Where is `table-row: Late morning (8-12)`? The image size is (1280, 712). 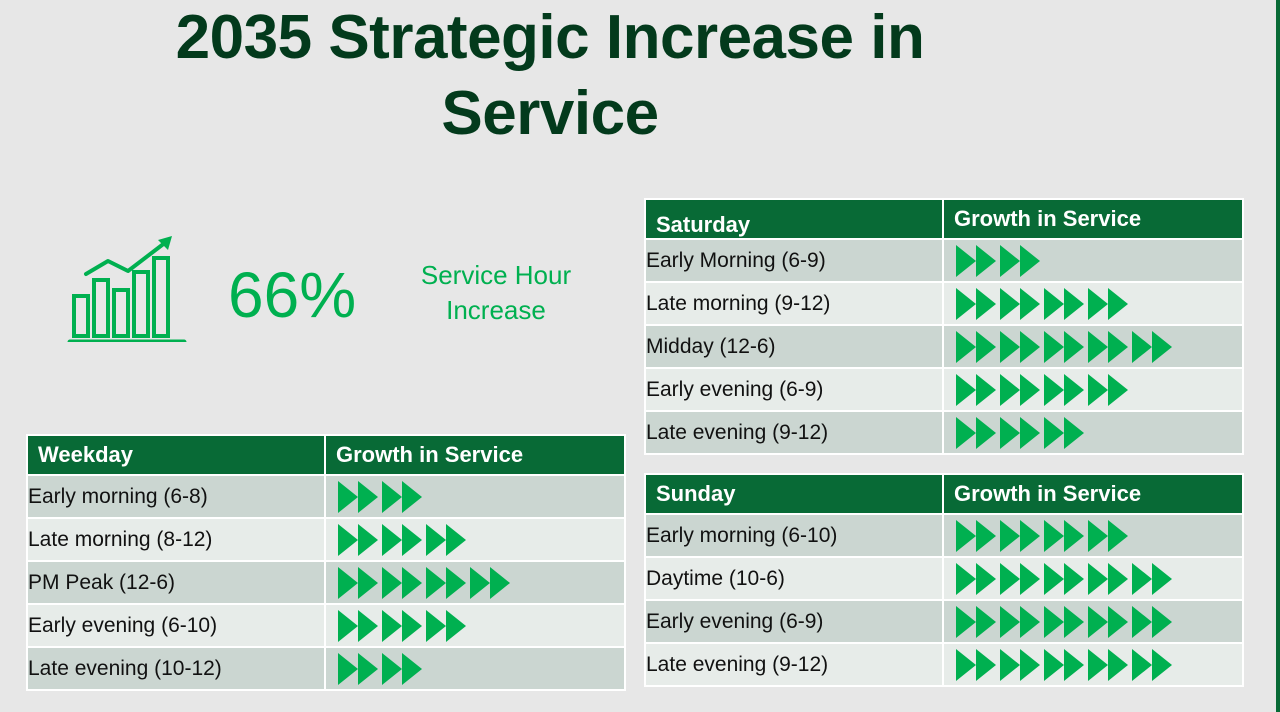 table-row: Late morning (8-12) is located at coordinates (326, 539).